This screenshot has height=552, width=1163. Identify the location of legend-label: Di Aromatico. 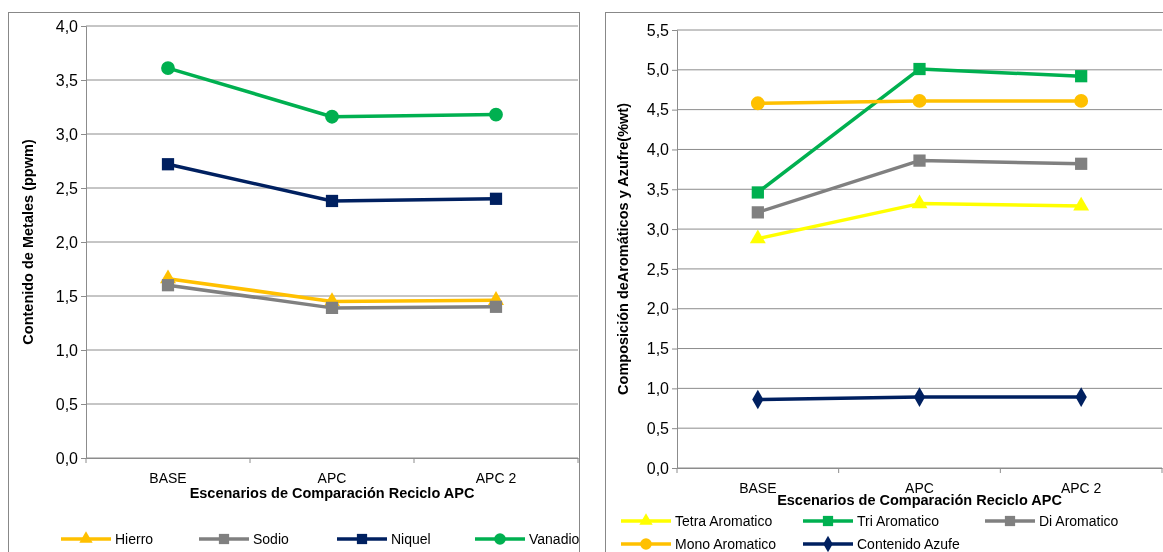
(1079, 521).